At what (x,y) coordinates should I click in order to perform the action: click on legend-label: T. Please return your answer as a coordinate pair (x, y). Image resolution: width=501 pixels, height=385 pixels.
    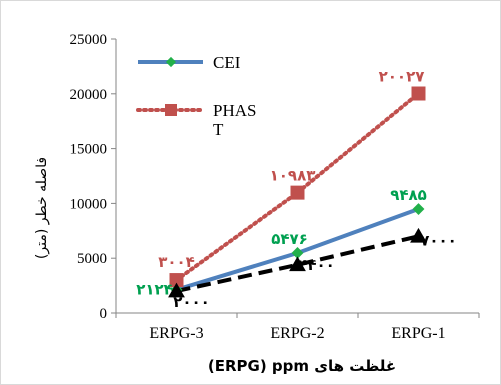
    Looking at the image, I should click on (218, 129).